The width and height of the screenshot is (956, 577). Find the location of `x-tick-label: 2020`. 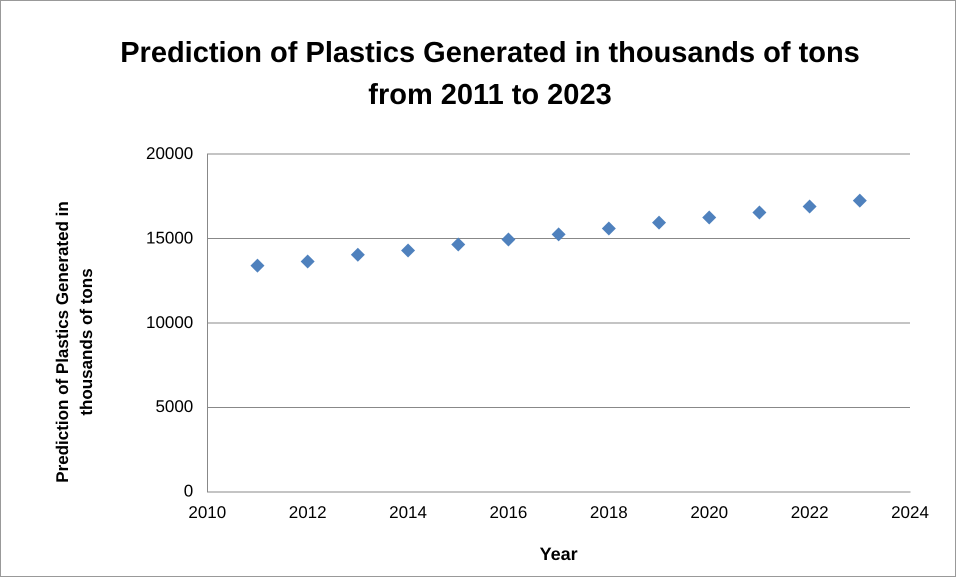

x-tick-label: 2020 is located at coordinates (709, 512).